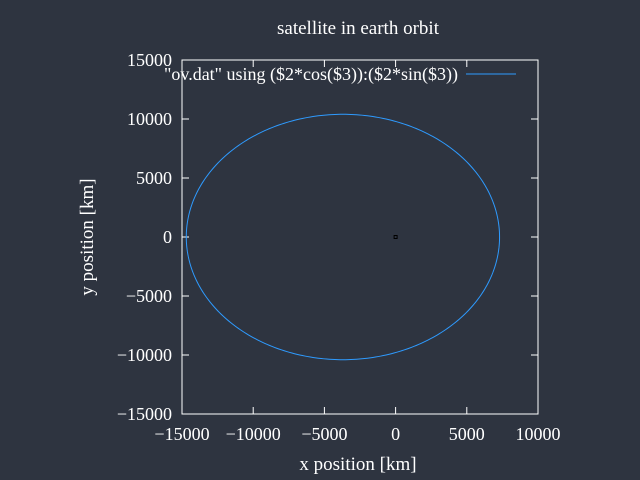 This screenshot has height=480, width=640. I want to click on earth-marker, so click(395, 237).